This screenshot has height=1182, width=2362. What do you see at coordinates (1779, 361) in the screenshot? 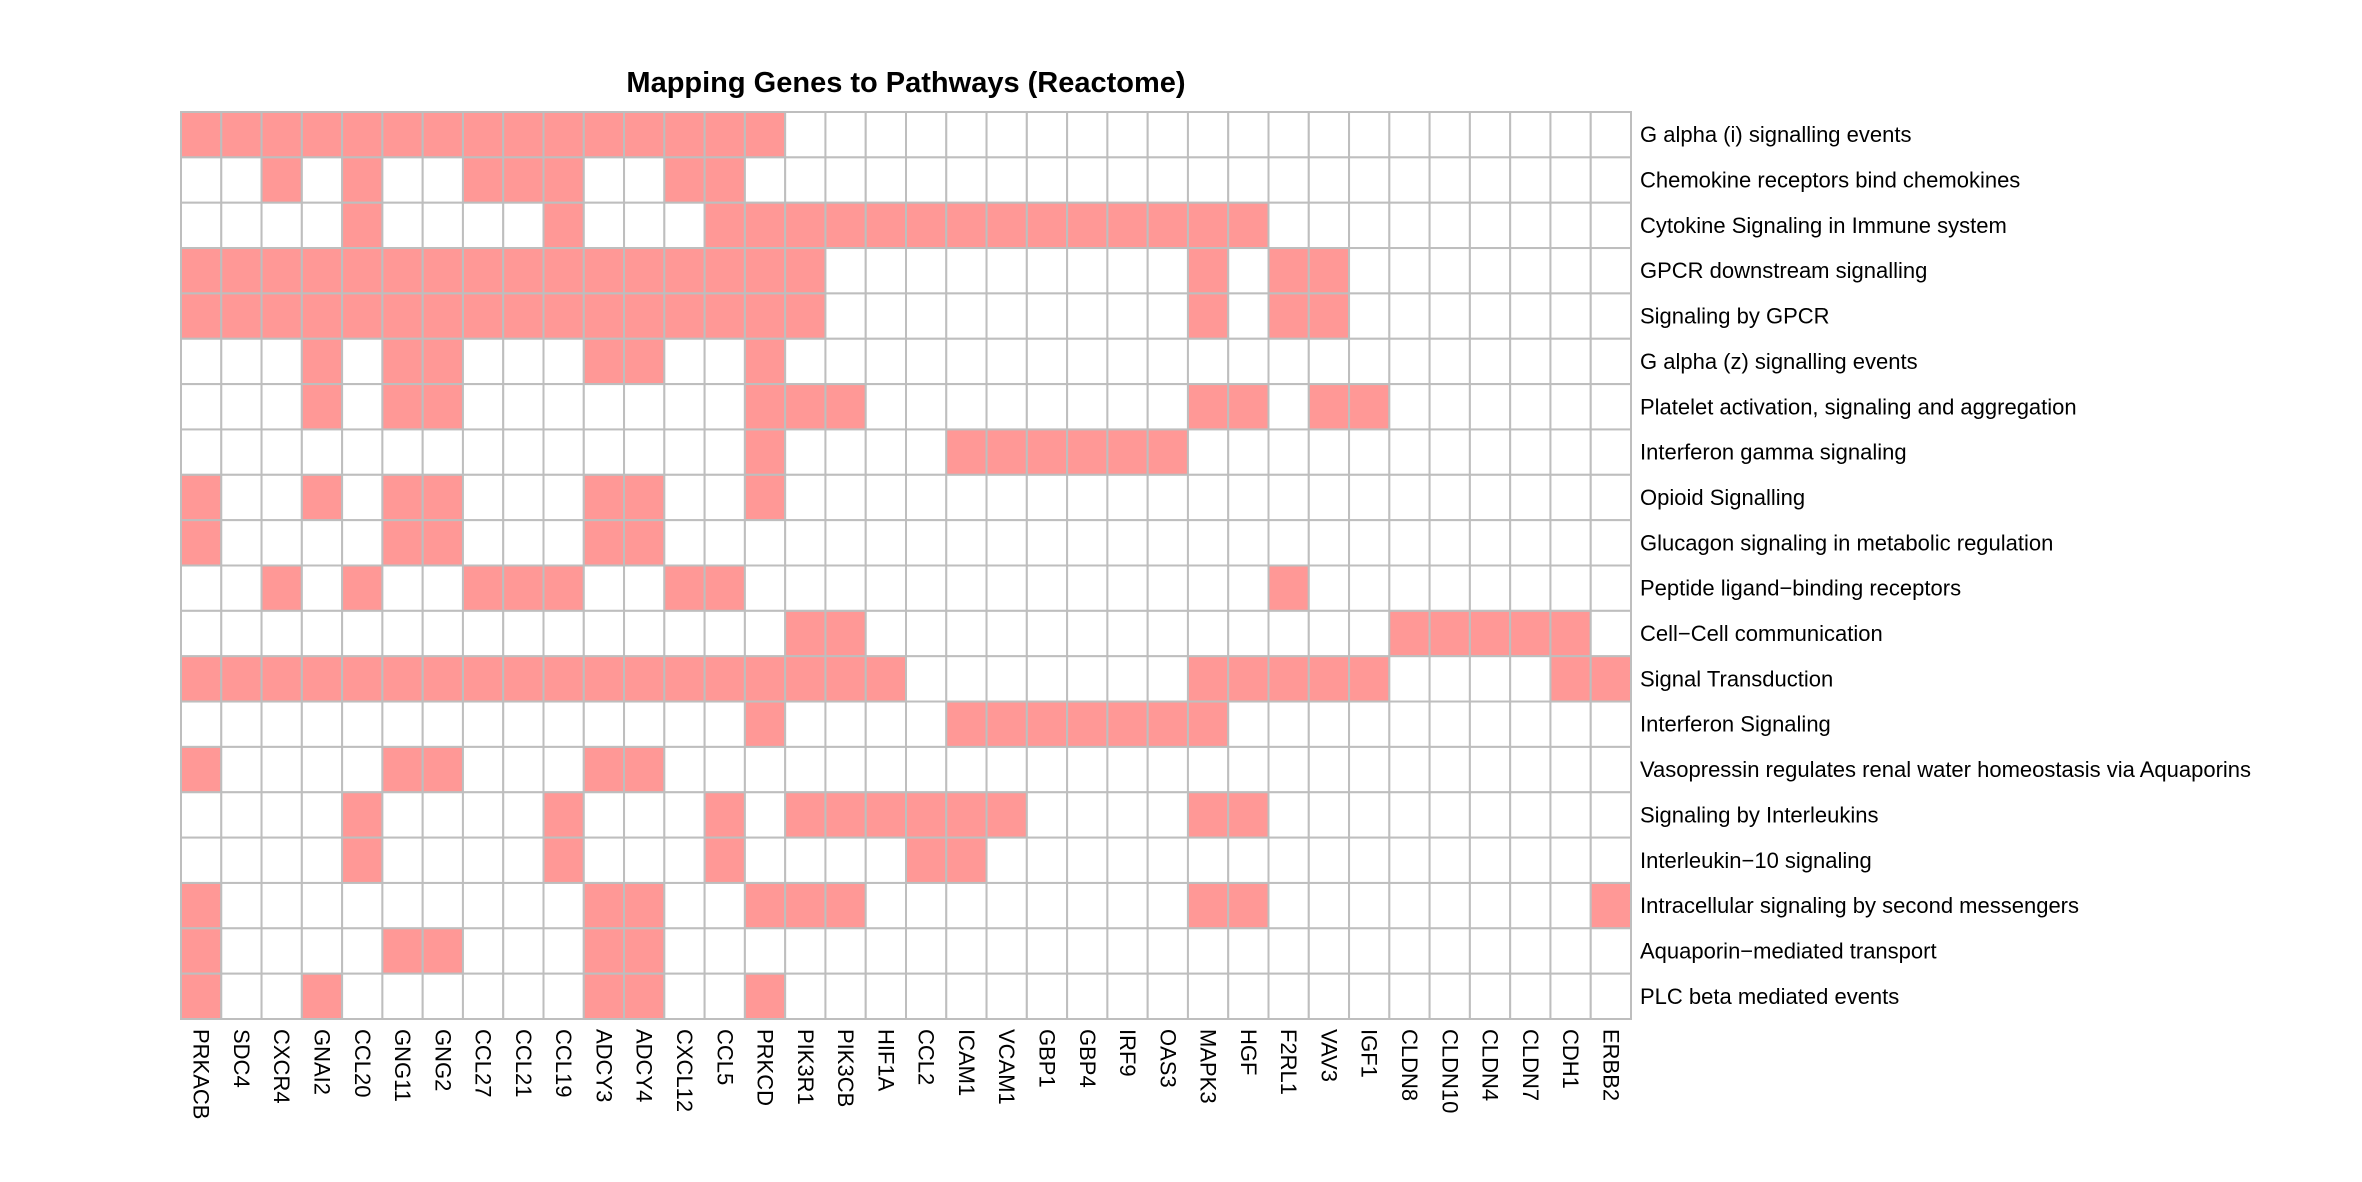
I see `row-label: G alpha (z) signalling events` at bounding box center [1779, 361].